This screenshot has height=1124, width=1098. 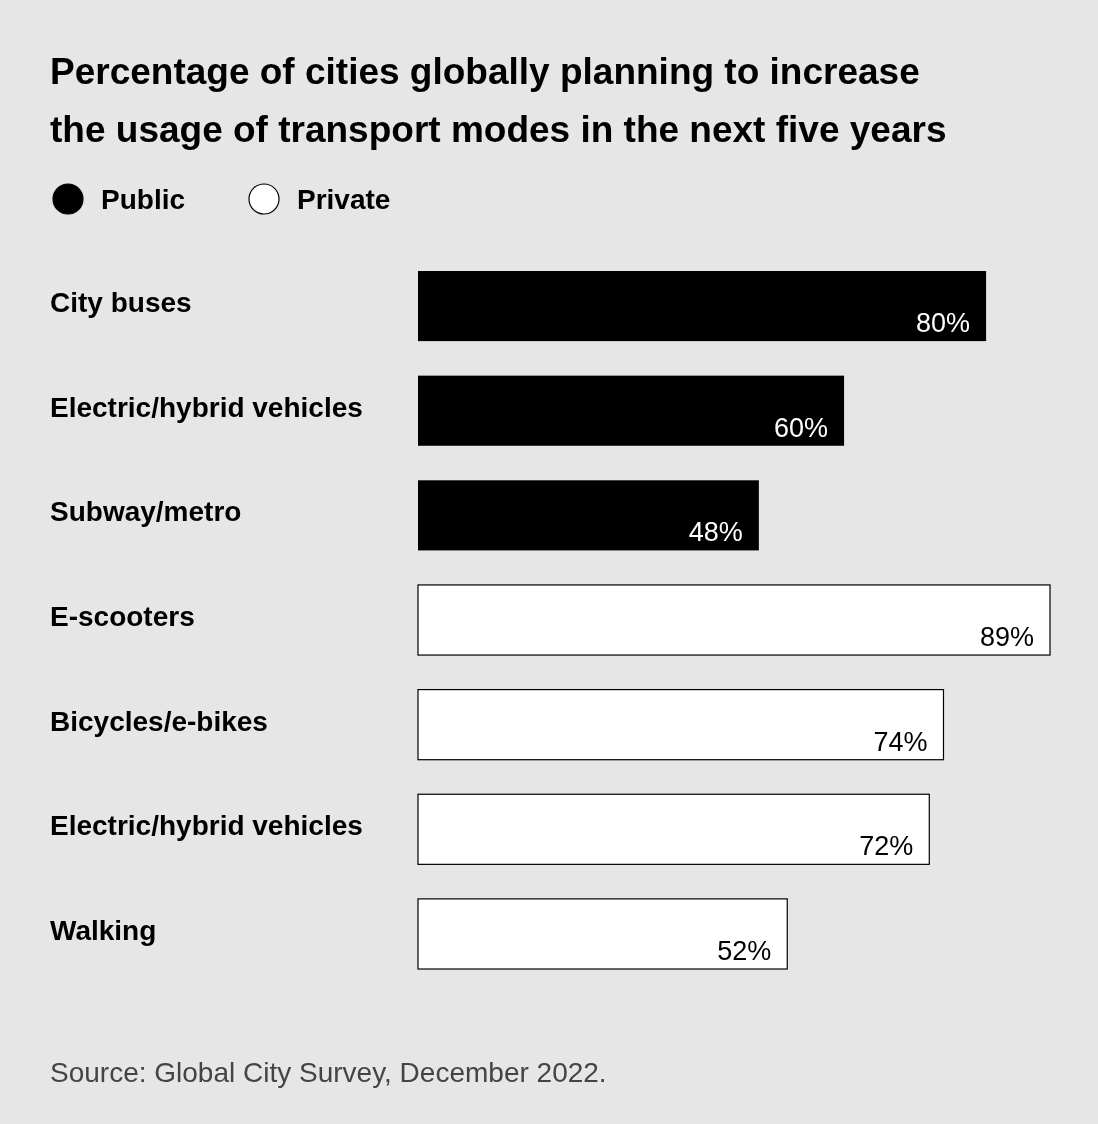 What do you see at coordinates (744, 951) in the screenshot?
I see `data-label: 52%` at bounding box center [744, 951].